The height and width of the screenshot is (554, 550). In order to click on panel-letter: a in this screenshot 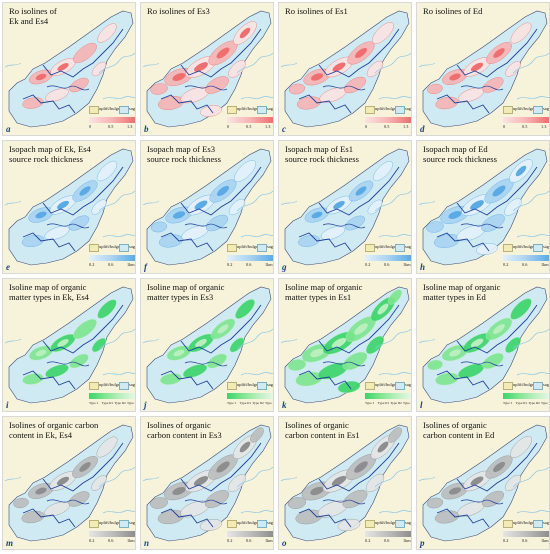, I will do `click(8, 129)`.